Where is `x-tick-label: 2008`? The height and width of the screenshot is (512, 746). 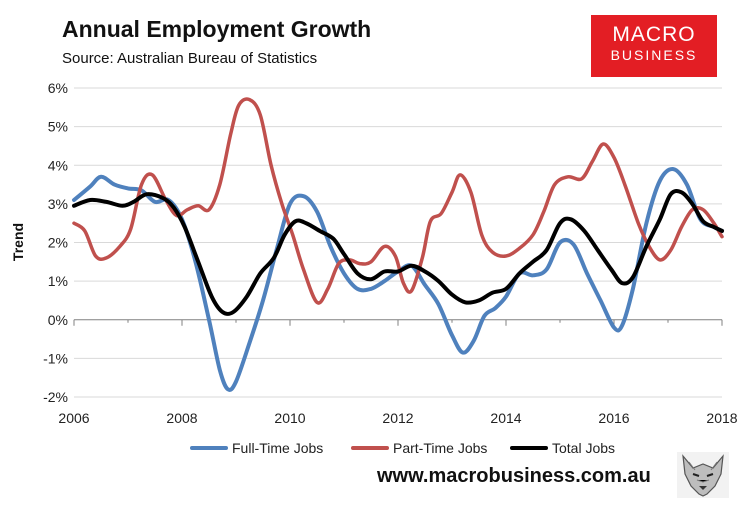
x-tick-label: 2008 is located at coordinates (181, 418).